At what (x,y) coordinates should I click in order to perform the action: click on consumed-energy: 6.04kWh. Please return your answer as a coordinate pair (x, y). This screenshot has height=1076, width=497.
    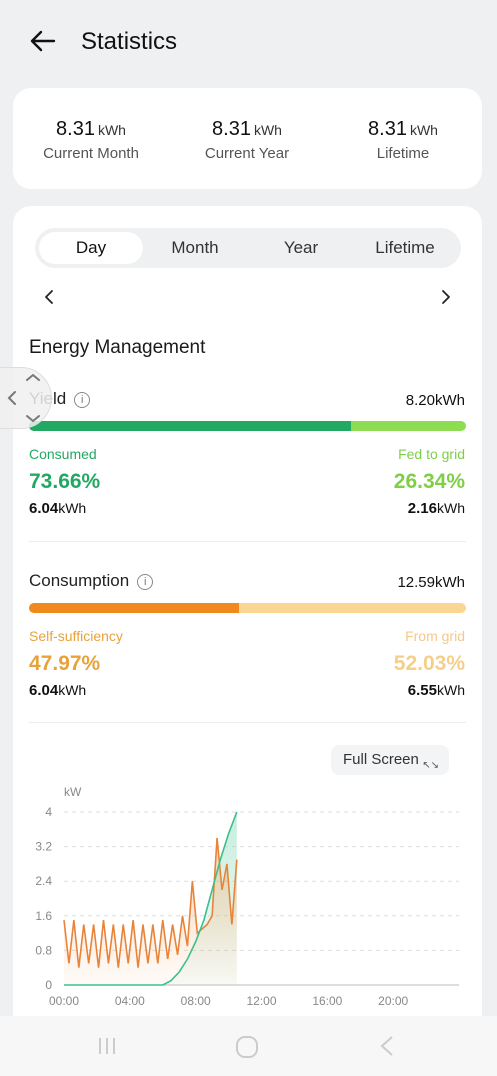
    Looking at the image, I should click on (57, 508).